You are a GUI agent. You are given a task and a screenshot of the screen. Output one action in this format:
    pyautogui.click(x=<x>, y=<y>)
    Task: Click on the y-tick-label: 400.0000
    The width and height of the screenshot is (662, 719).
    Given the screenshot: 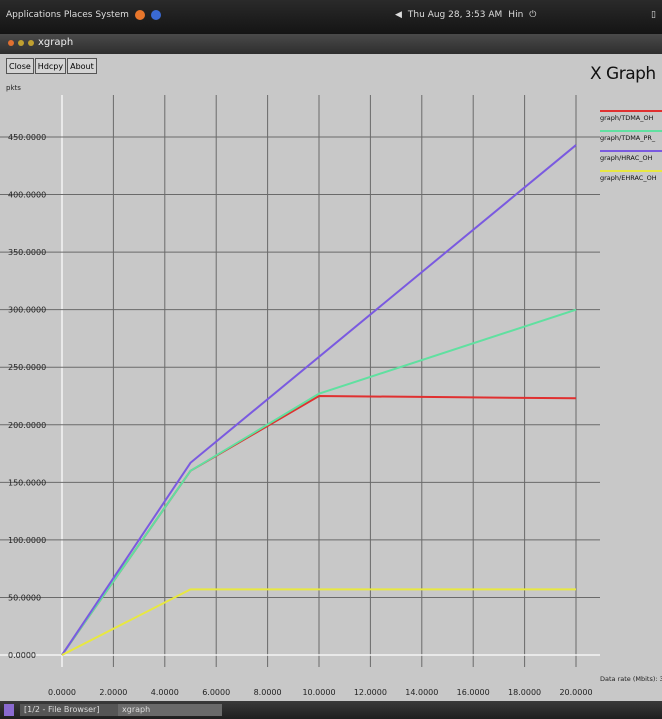 What is the action you would take?
    pyautogui.click(x=27, y=195)
    